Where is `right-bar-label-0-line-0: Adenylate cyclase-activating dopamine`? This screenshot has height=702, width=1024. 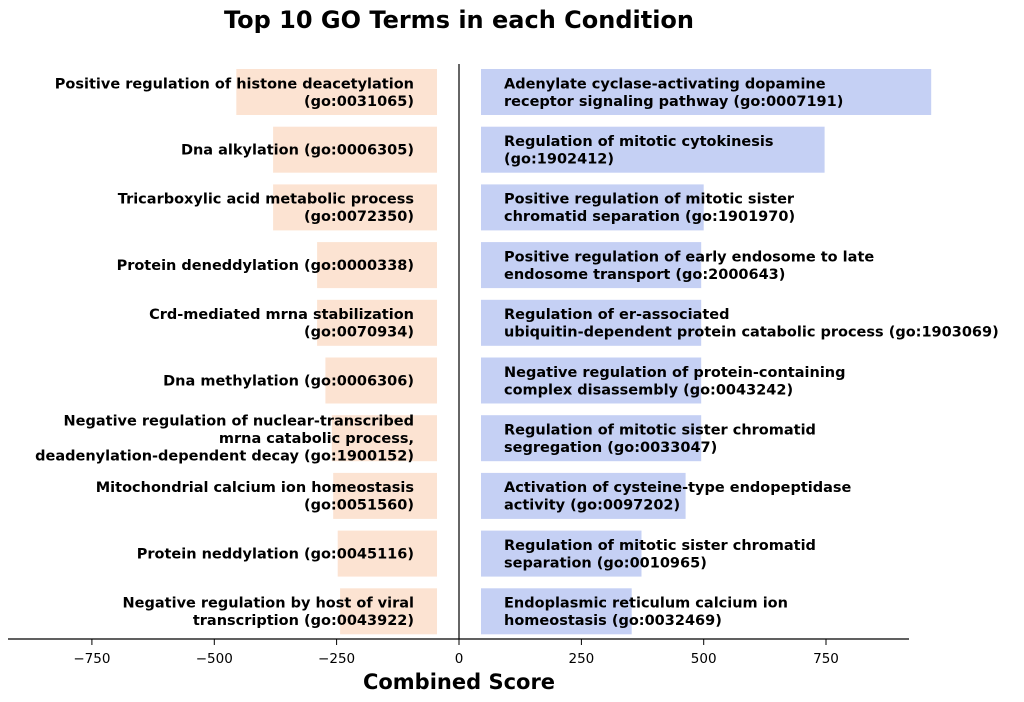 right-bar-label-0-line-0: Adenylate cyclase-activating dopamine is located at coordinates (665, 84).